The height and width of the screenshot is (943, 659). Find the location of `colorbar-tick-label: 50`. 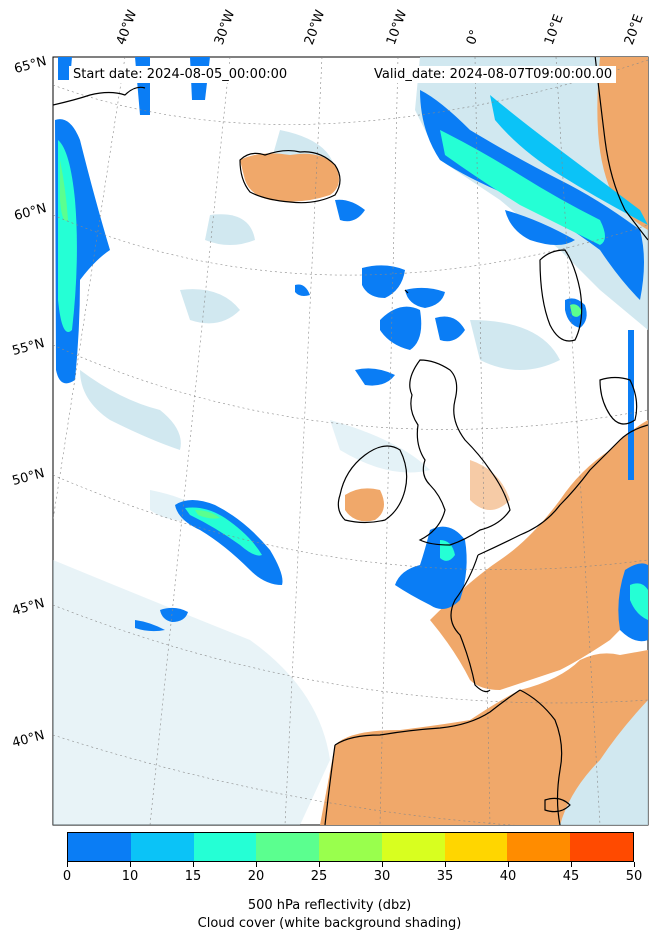

colorbar-tick-label: 50 is located at coordinates (634, 876).